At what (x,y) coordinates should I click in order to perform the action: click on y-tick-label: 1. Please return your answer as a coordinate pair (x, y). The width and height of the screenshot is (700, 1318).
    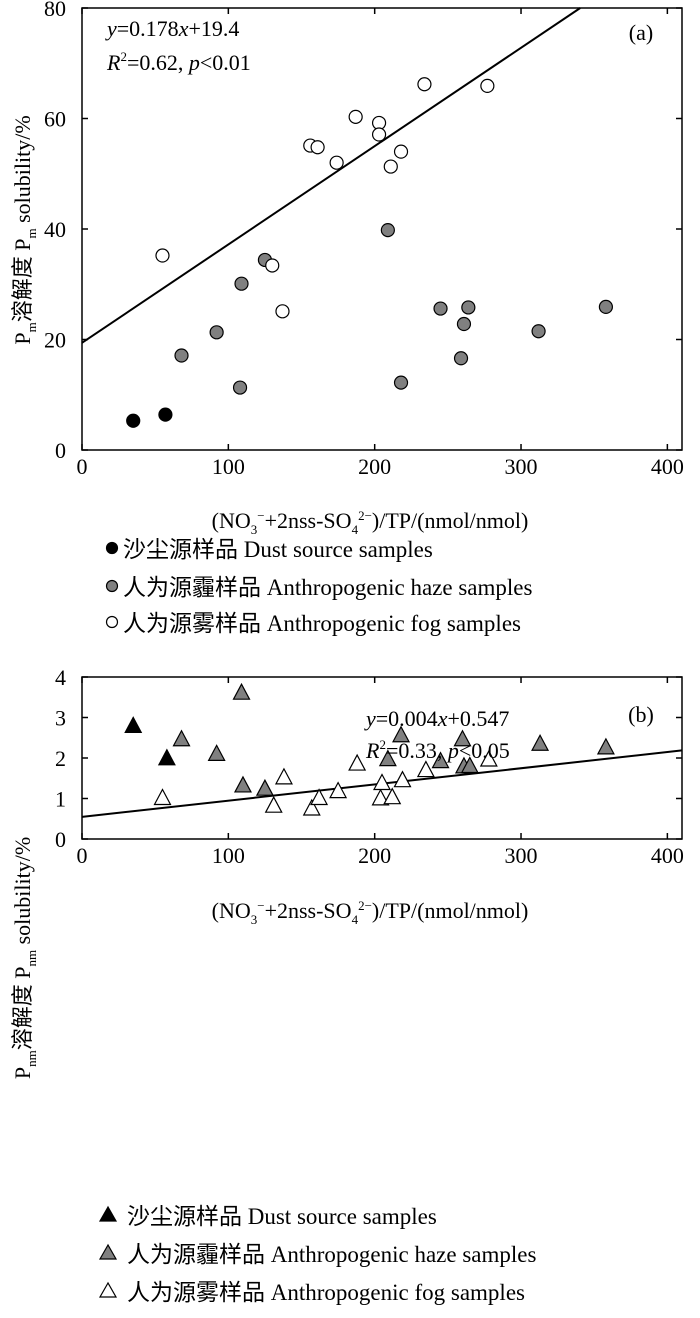
    Looking at the image, I should click on (60, 799).